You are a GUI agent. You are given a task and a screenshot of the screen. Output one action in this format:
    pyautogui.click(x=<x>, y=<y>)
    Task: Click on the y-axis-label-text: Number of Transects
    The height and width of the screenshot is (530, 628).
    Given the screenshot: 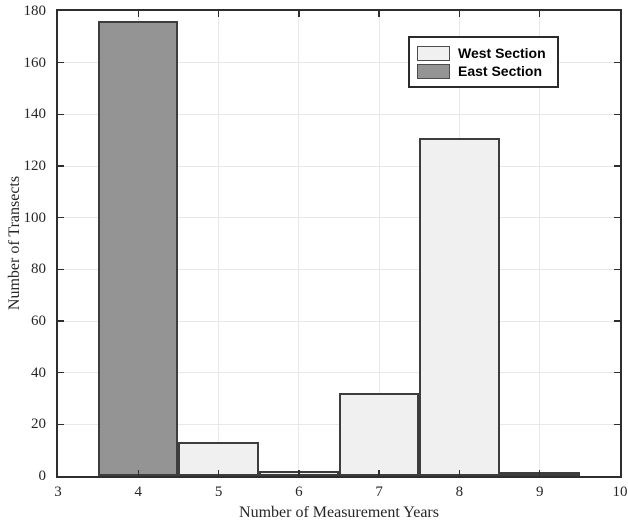 What is the action you would take?
    pyautogui.click(x=14, y=243)
    